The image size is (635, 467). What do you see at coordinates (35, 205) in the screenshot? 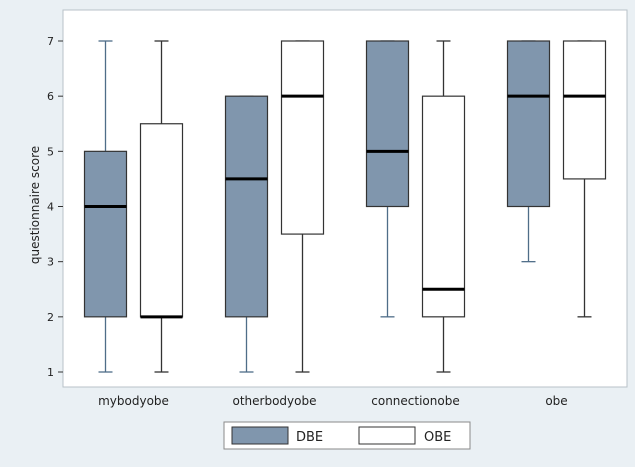
I see `y-axis-label: questionnaire score` at bounding box center [35, 205].